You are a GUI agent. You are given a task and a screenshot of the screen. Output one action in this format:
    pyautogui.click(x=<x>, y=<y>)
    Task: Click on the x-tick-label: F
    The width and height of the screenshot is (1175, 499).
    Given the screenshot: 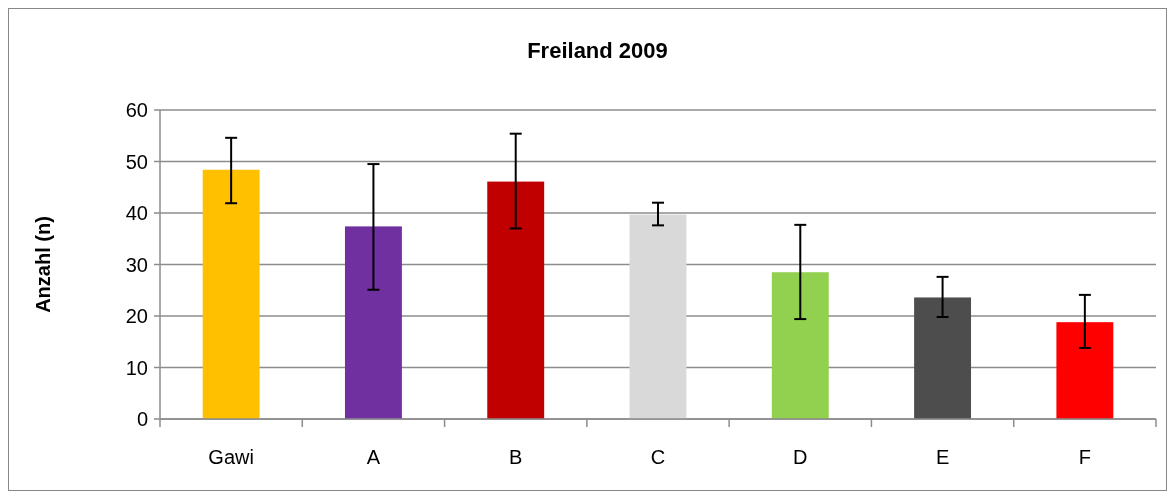 What is the action you would take?
    pyautogui.click(x=1084, y=457)
    